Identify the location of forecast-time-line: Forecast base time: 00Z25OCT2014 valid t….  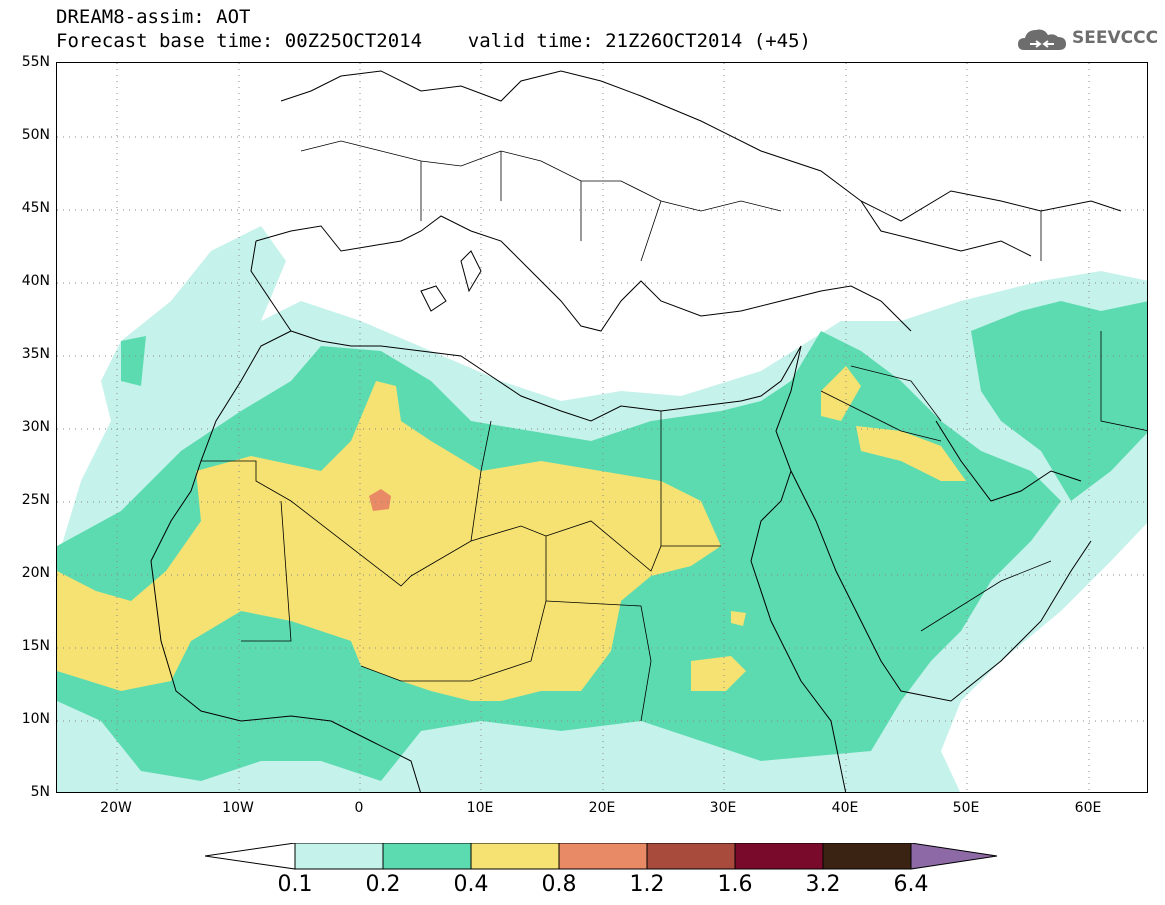
(433, 41).